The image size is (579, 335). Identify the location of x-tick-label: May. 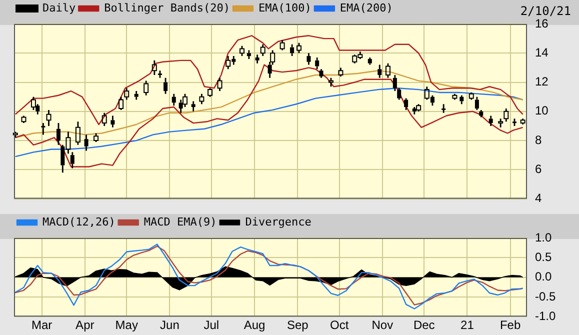
(126, 325).